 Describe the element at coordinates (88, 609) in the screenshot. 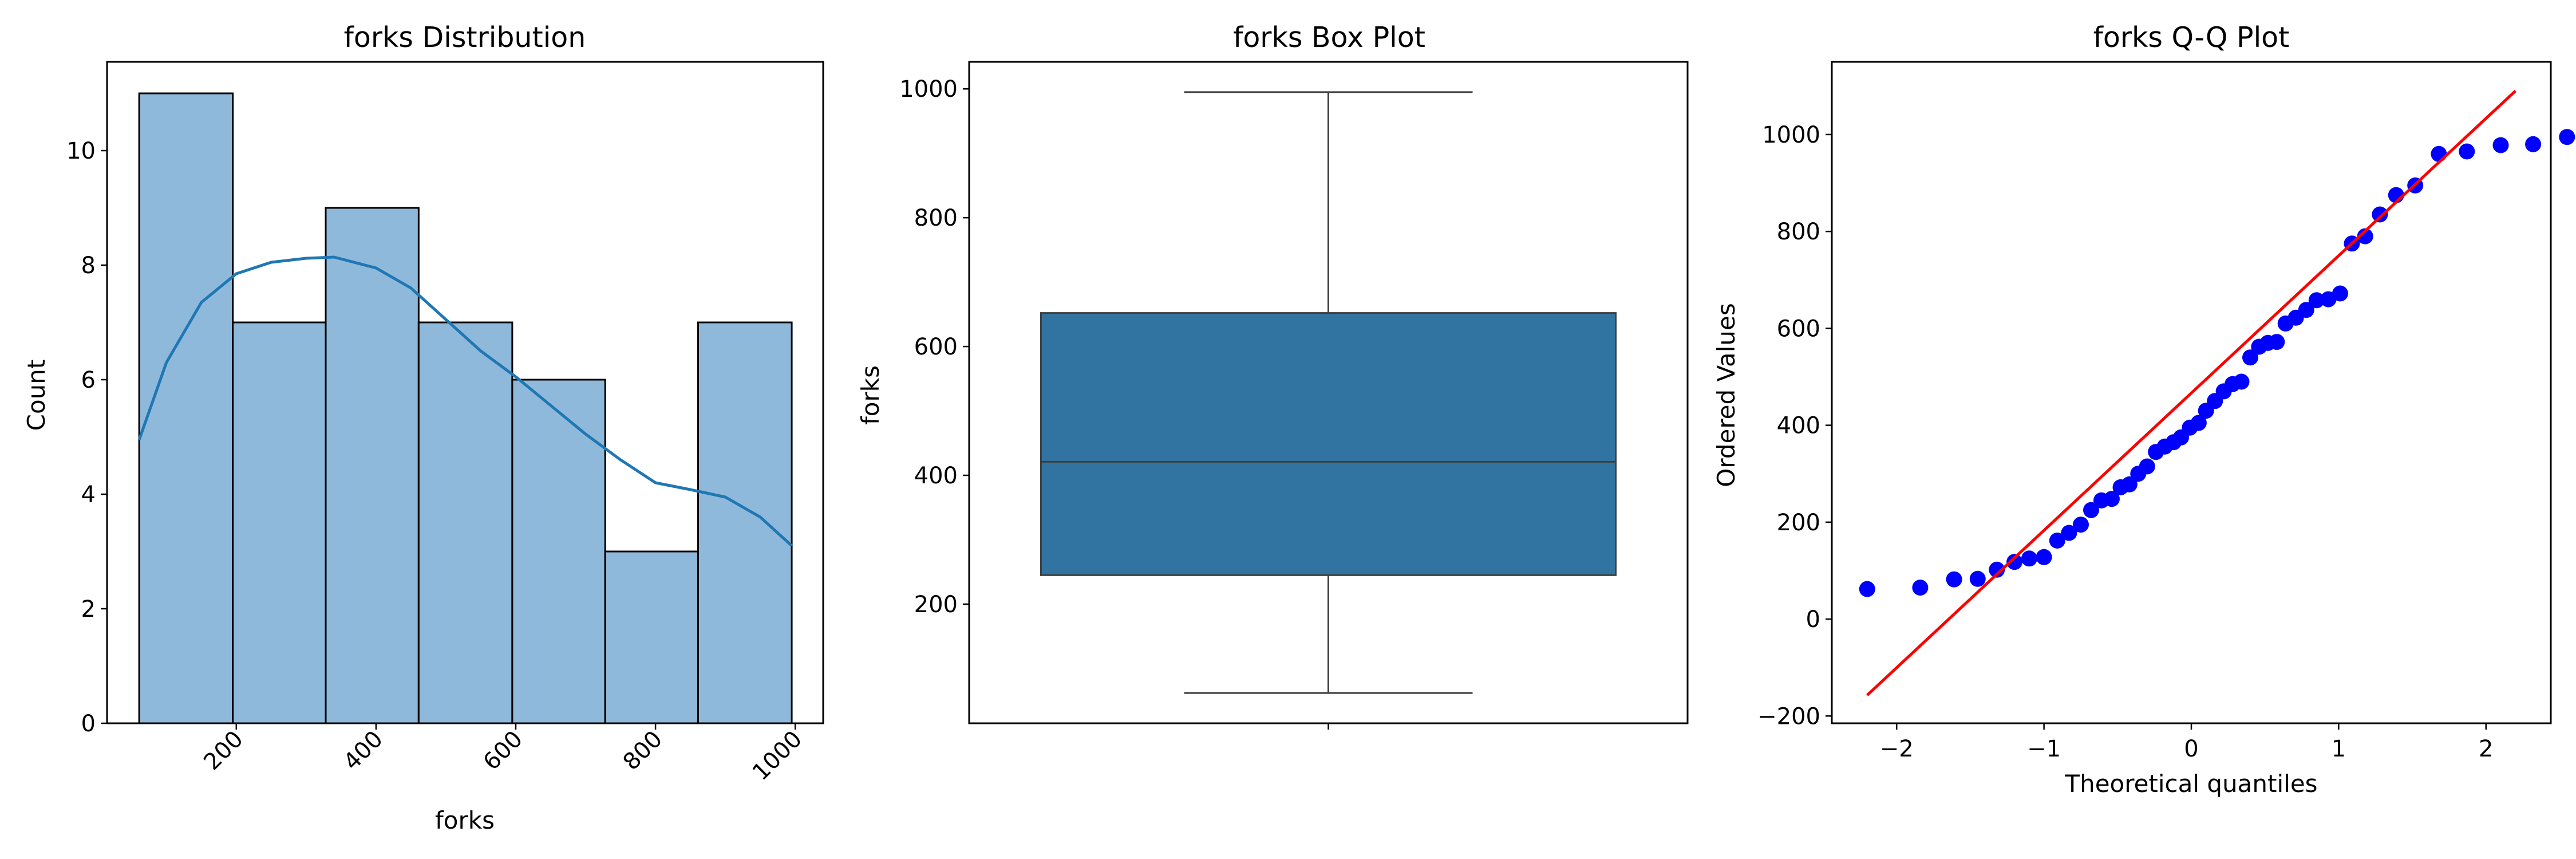

I see `histogram-ytick-label: 2` at that location.